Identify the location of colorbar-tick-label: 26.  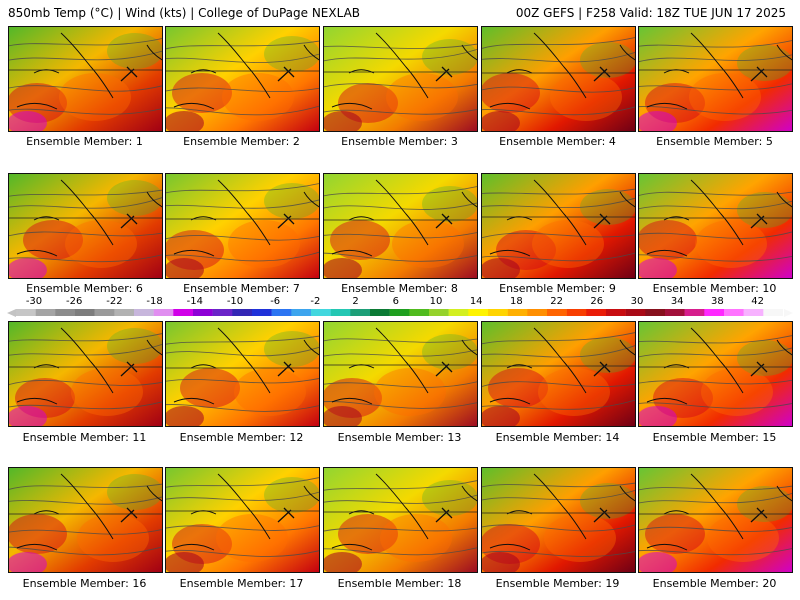
(597, 301).